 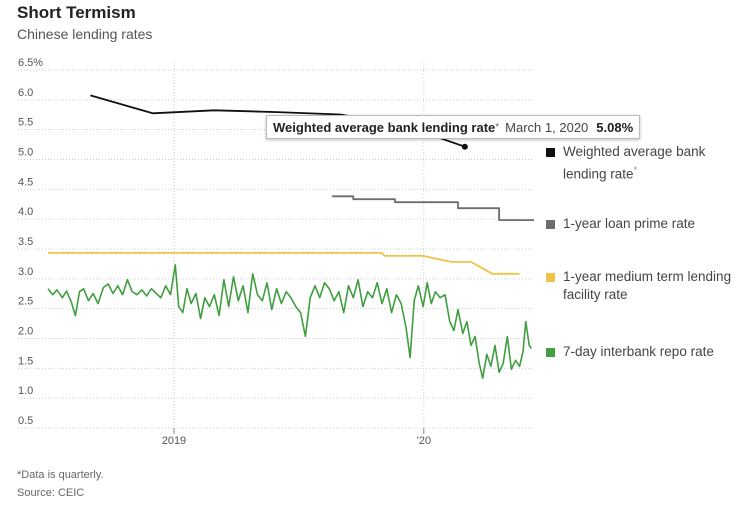 What do you see at coordinates (433, 208) in the screenshot?
I see `series-line-loan-prime` at bounding box center [433, 208].